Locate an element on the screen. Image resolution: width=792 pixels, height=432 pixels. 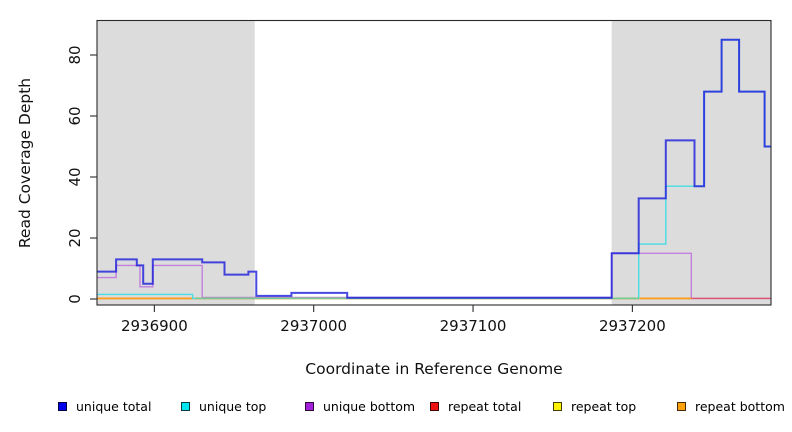
y-tick-label: 60 is located at coordinates (75, 115).